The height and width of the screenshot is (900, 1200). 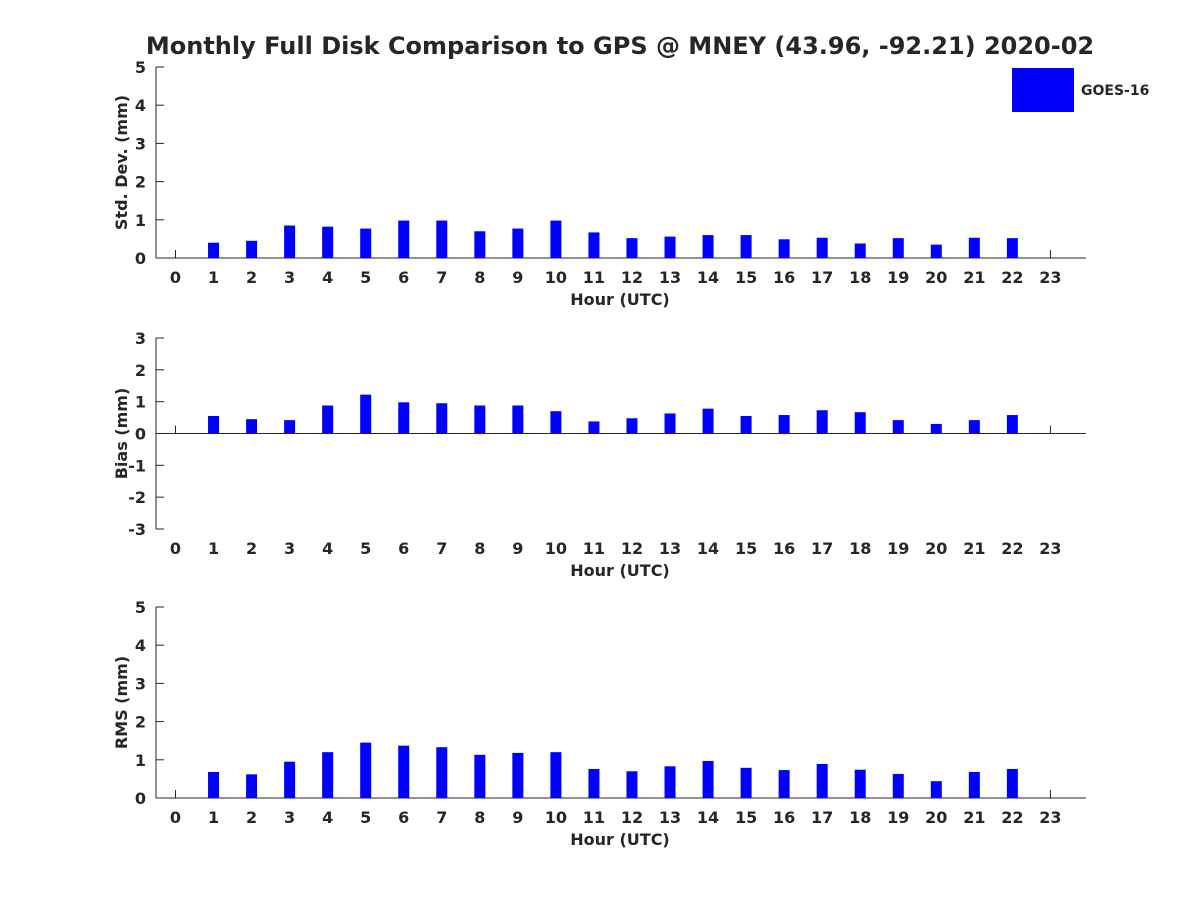 What do you see at coordinates (121, 434) in the screenshot?
I see `y-axis-label: Bias (mm)` at bounding box center [121, 434].